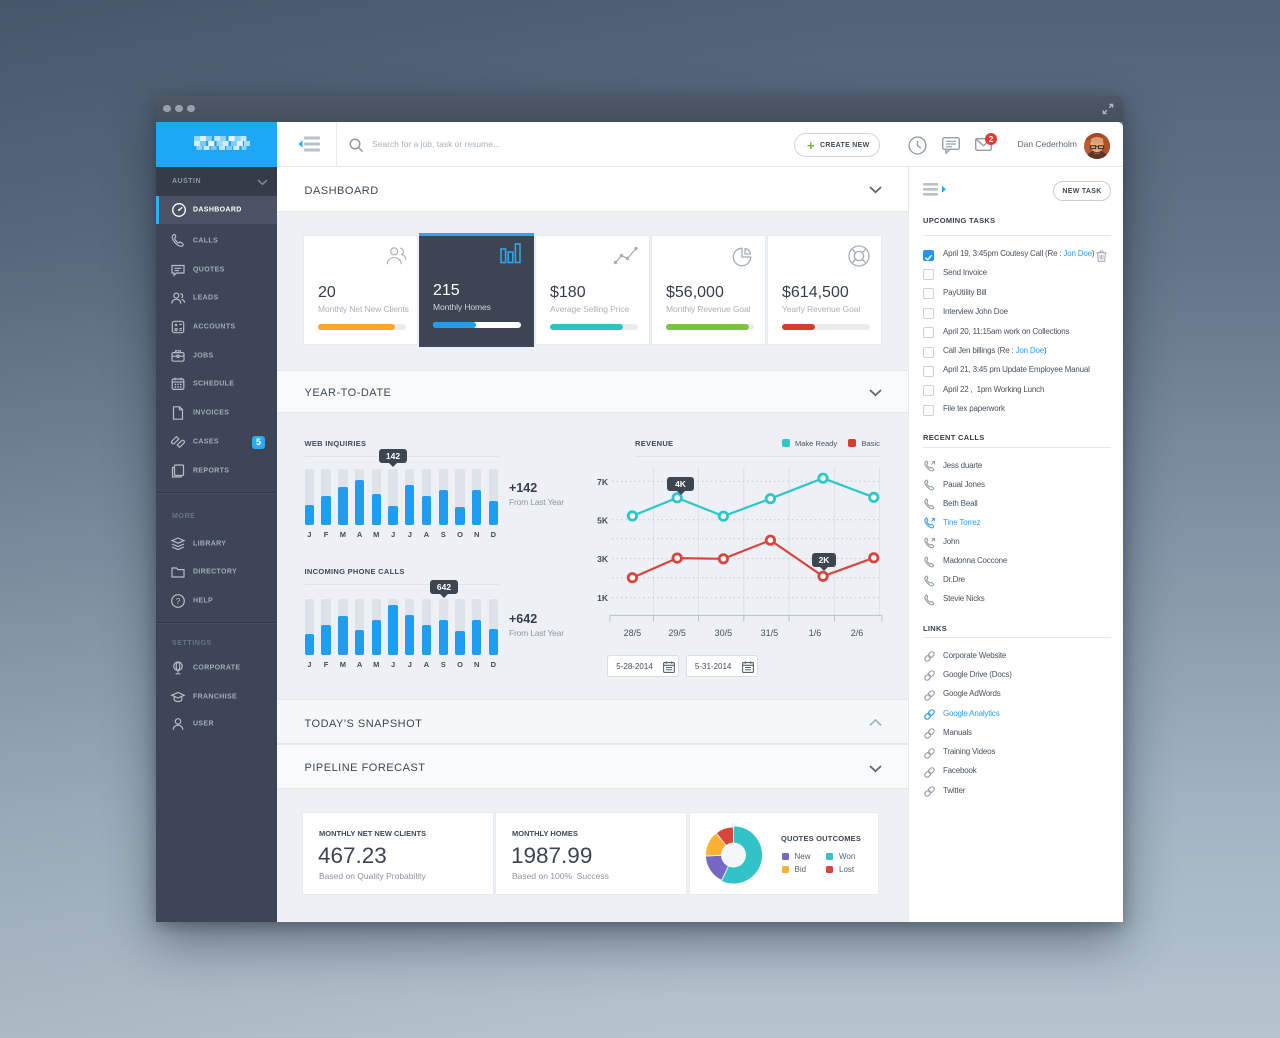 The image size is (1280, 1038). What do you see at coordinates (724, 633) in the screenshot?
I see `svg-text: 30/5` at bounding box center [724, 633].